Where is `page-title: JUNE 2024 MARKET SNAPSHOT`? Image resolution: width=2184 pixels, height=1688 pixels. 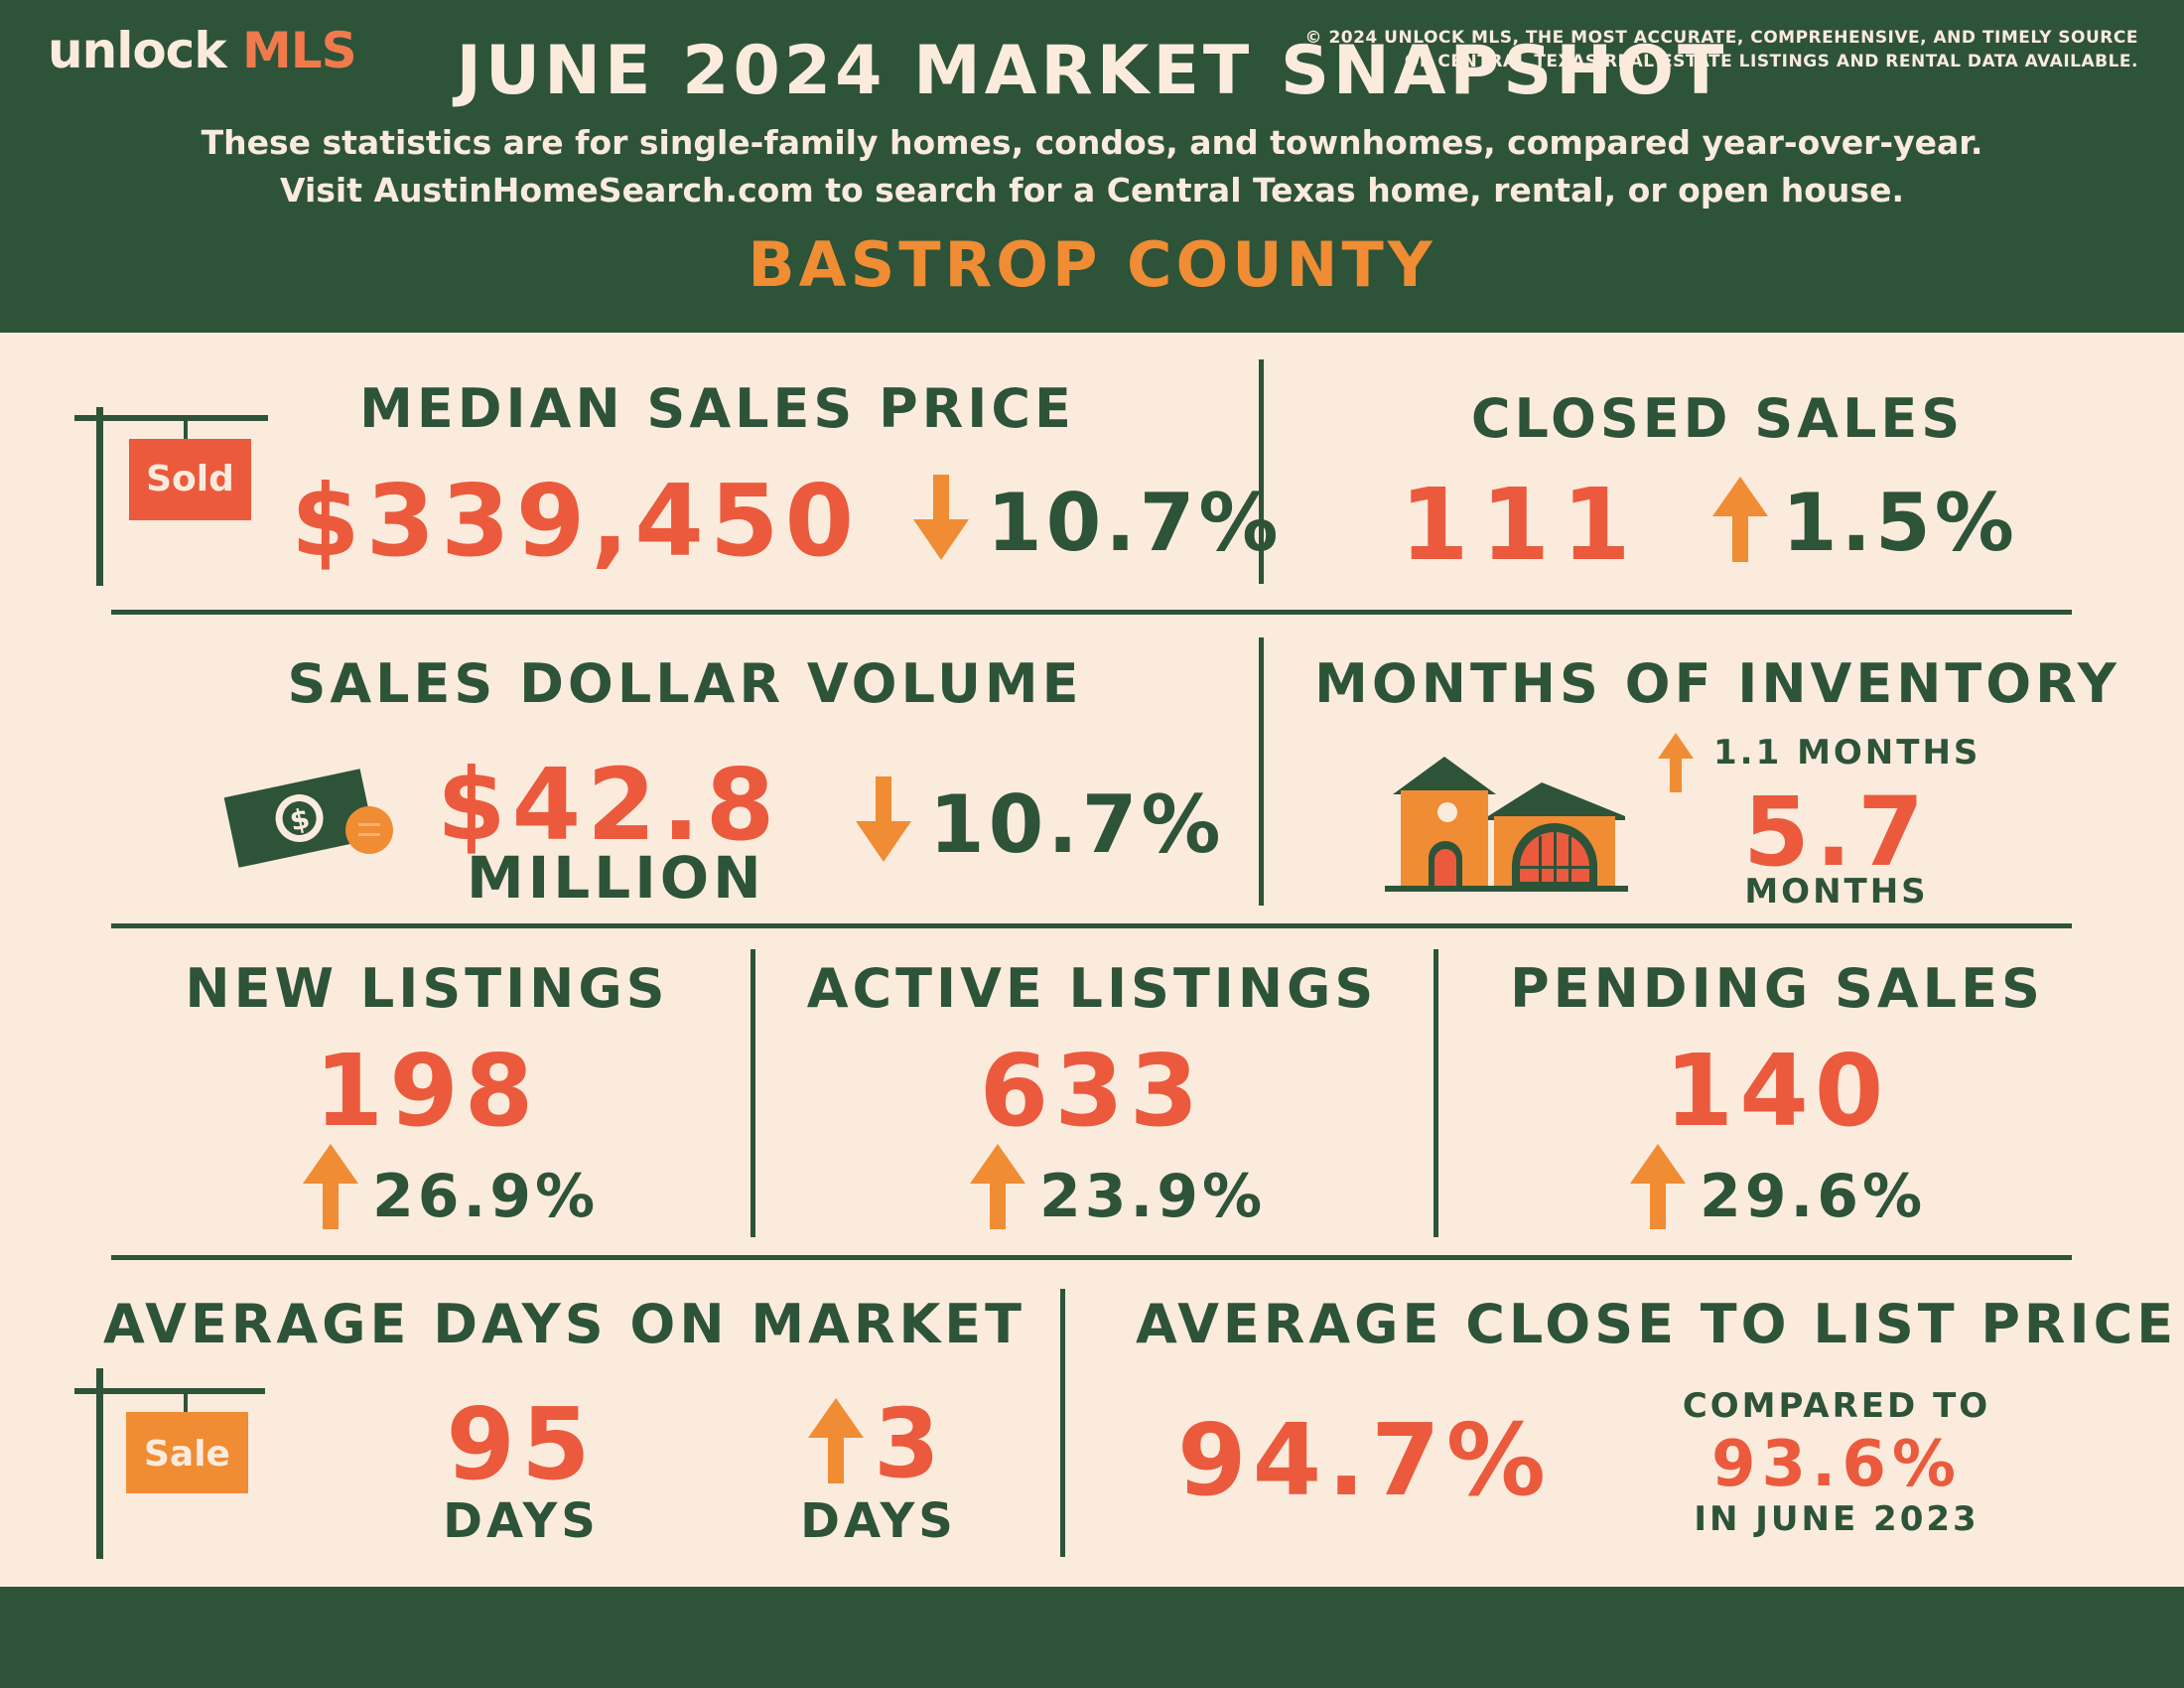 page-title: JUNE 2024 MARKET SNAPSHOT is located at coordinates (1092, 71).